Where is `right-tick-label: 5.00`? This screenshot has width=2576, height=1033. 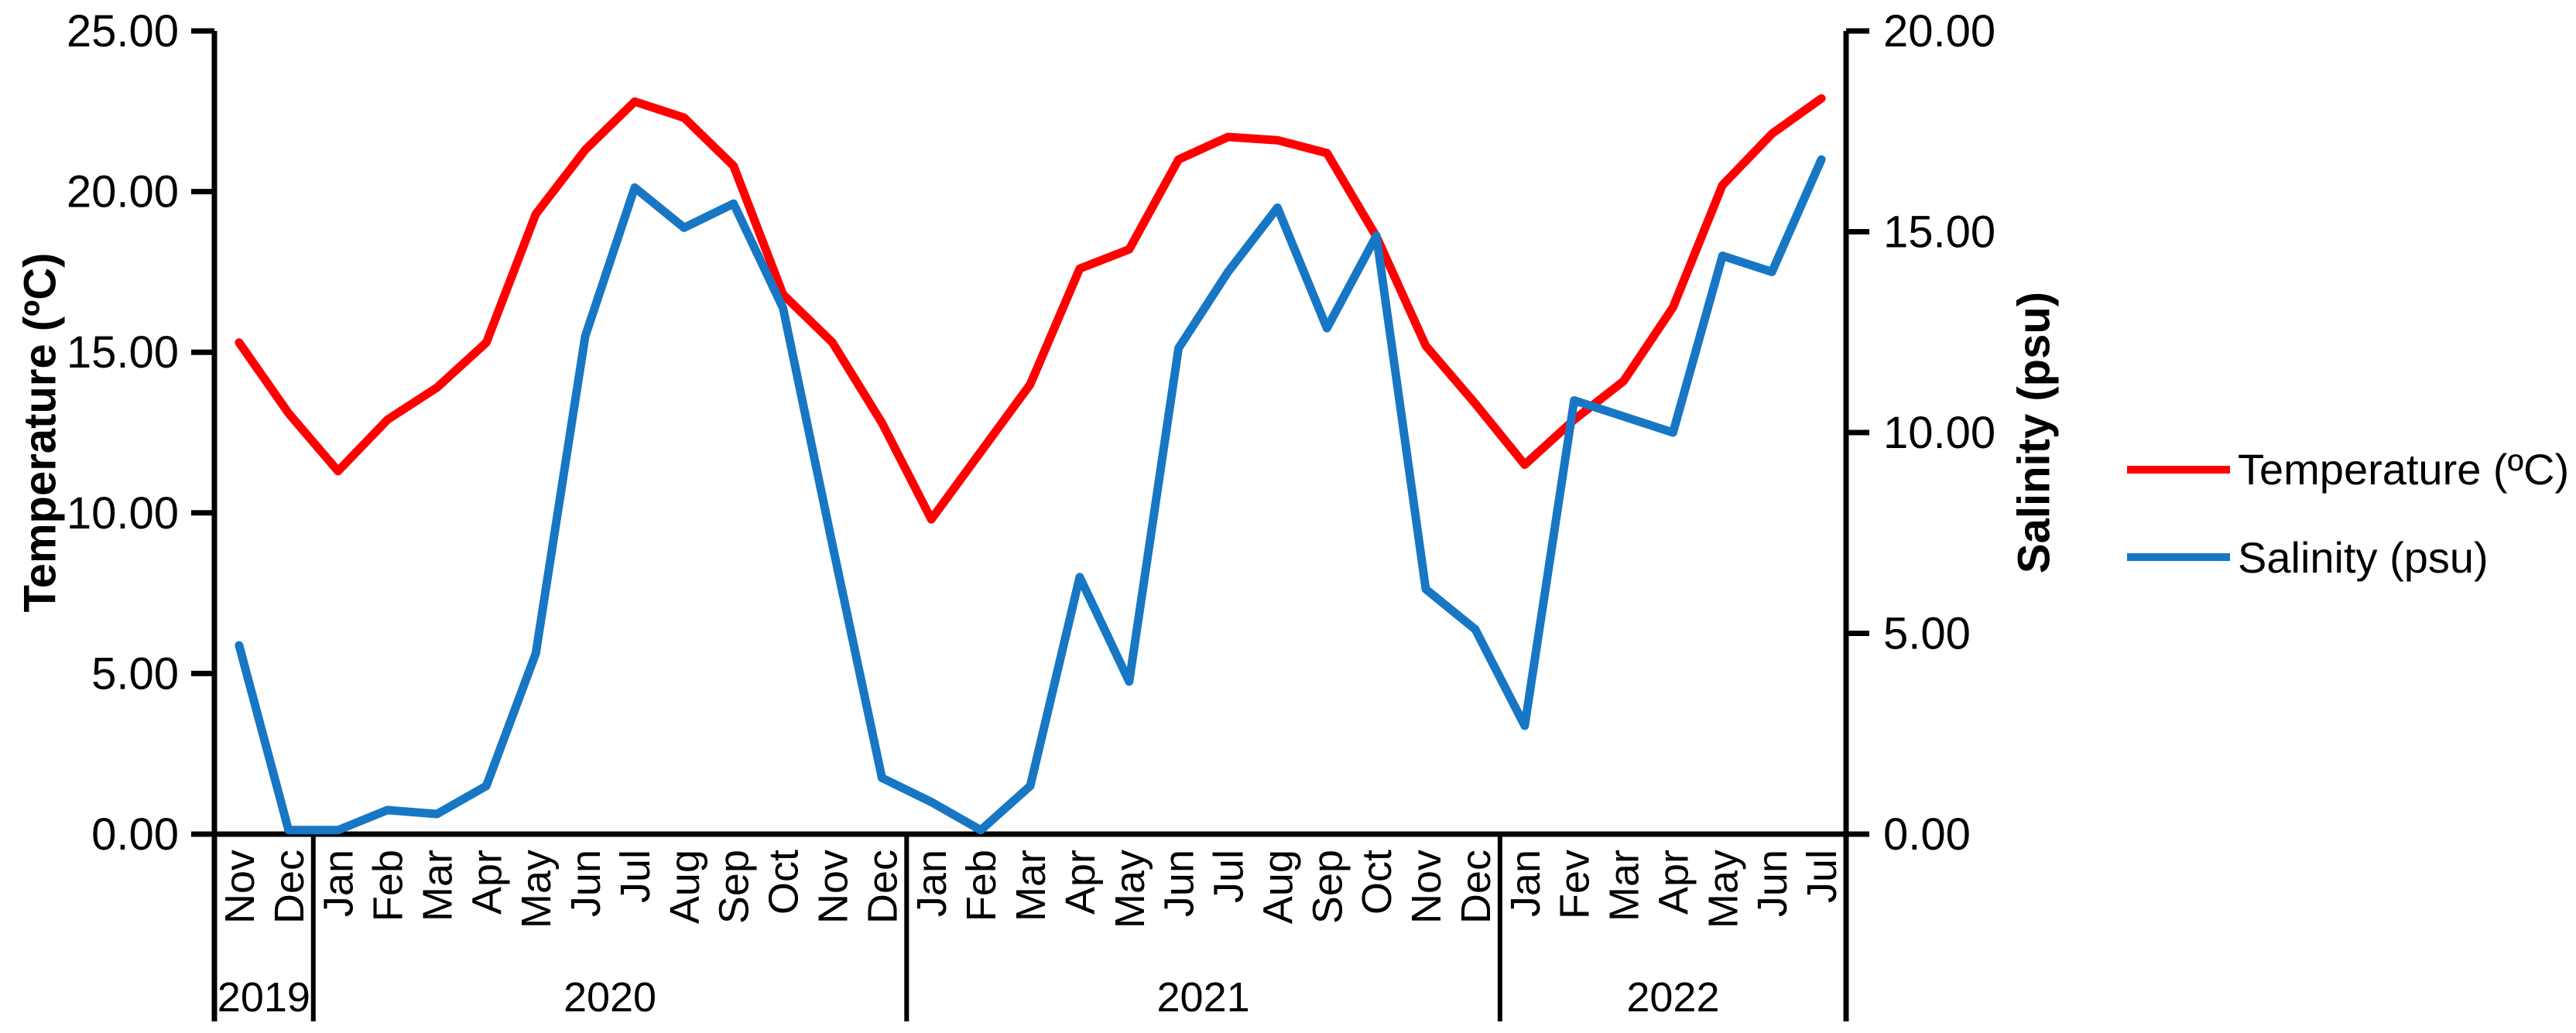
right-tick-label: 5.00 is located at coordinates (1927, 634).